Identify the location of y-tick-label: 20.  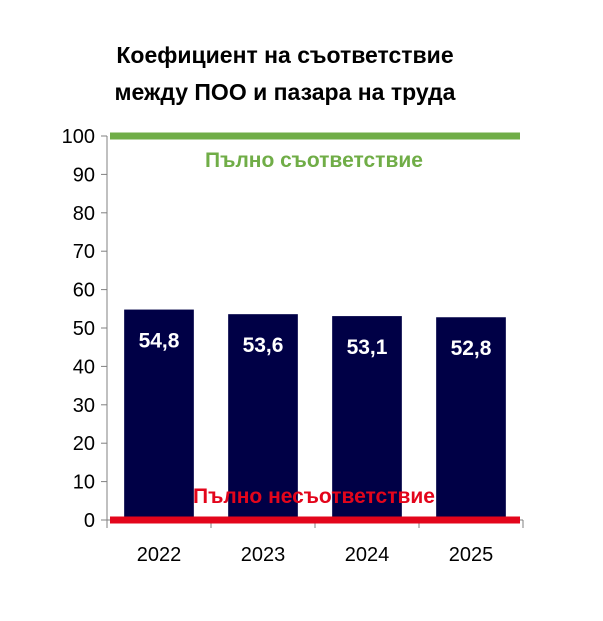
(84, 444).